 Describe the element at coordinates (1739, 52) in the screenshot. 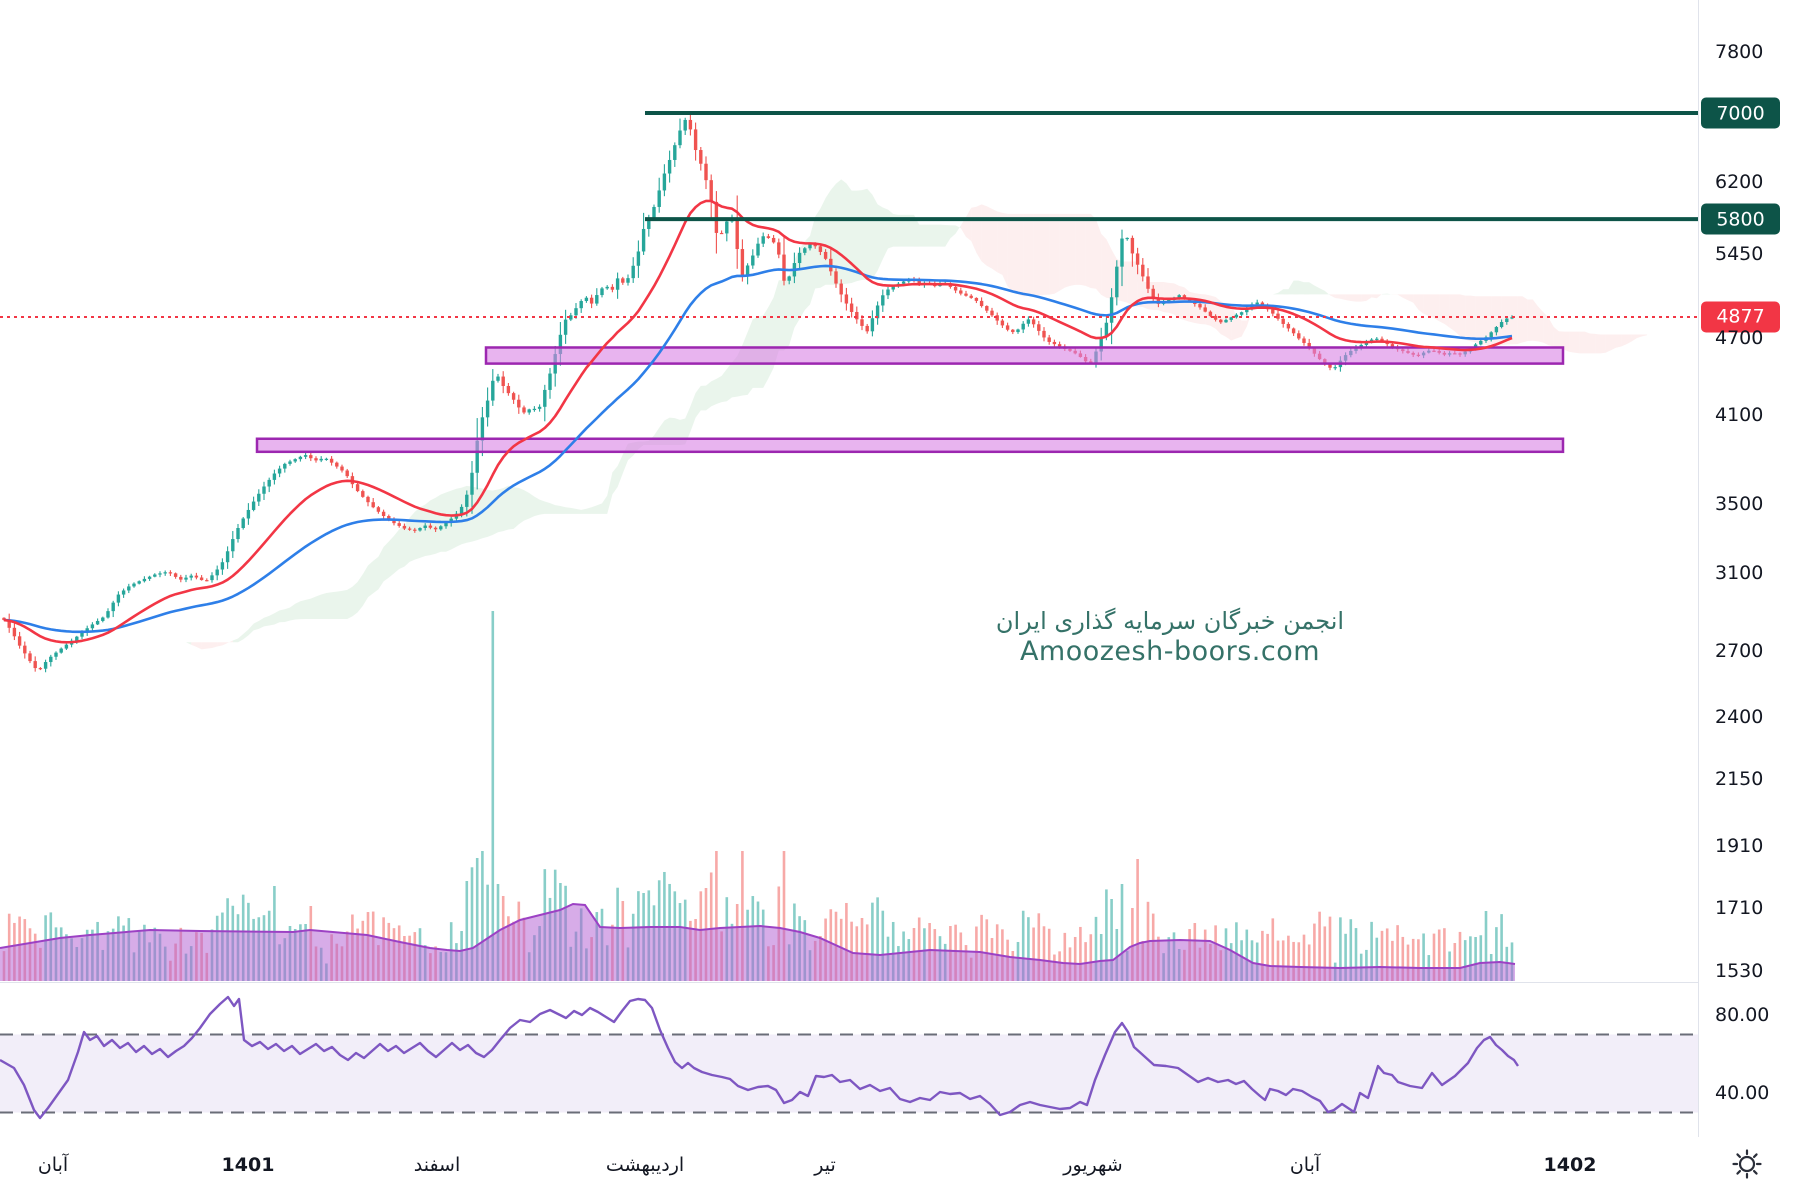

I see `price-tick-7800: 7800` at that location.